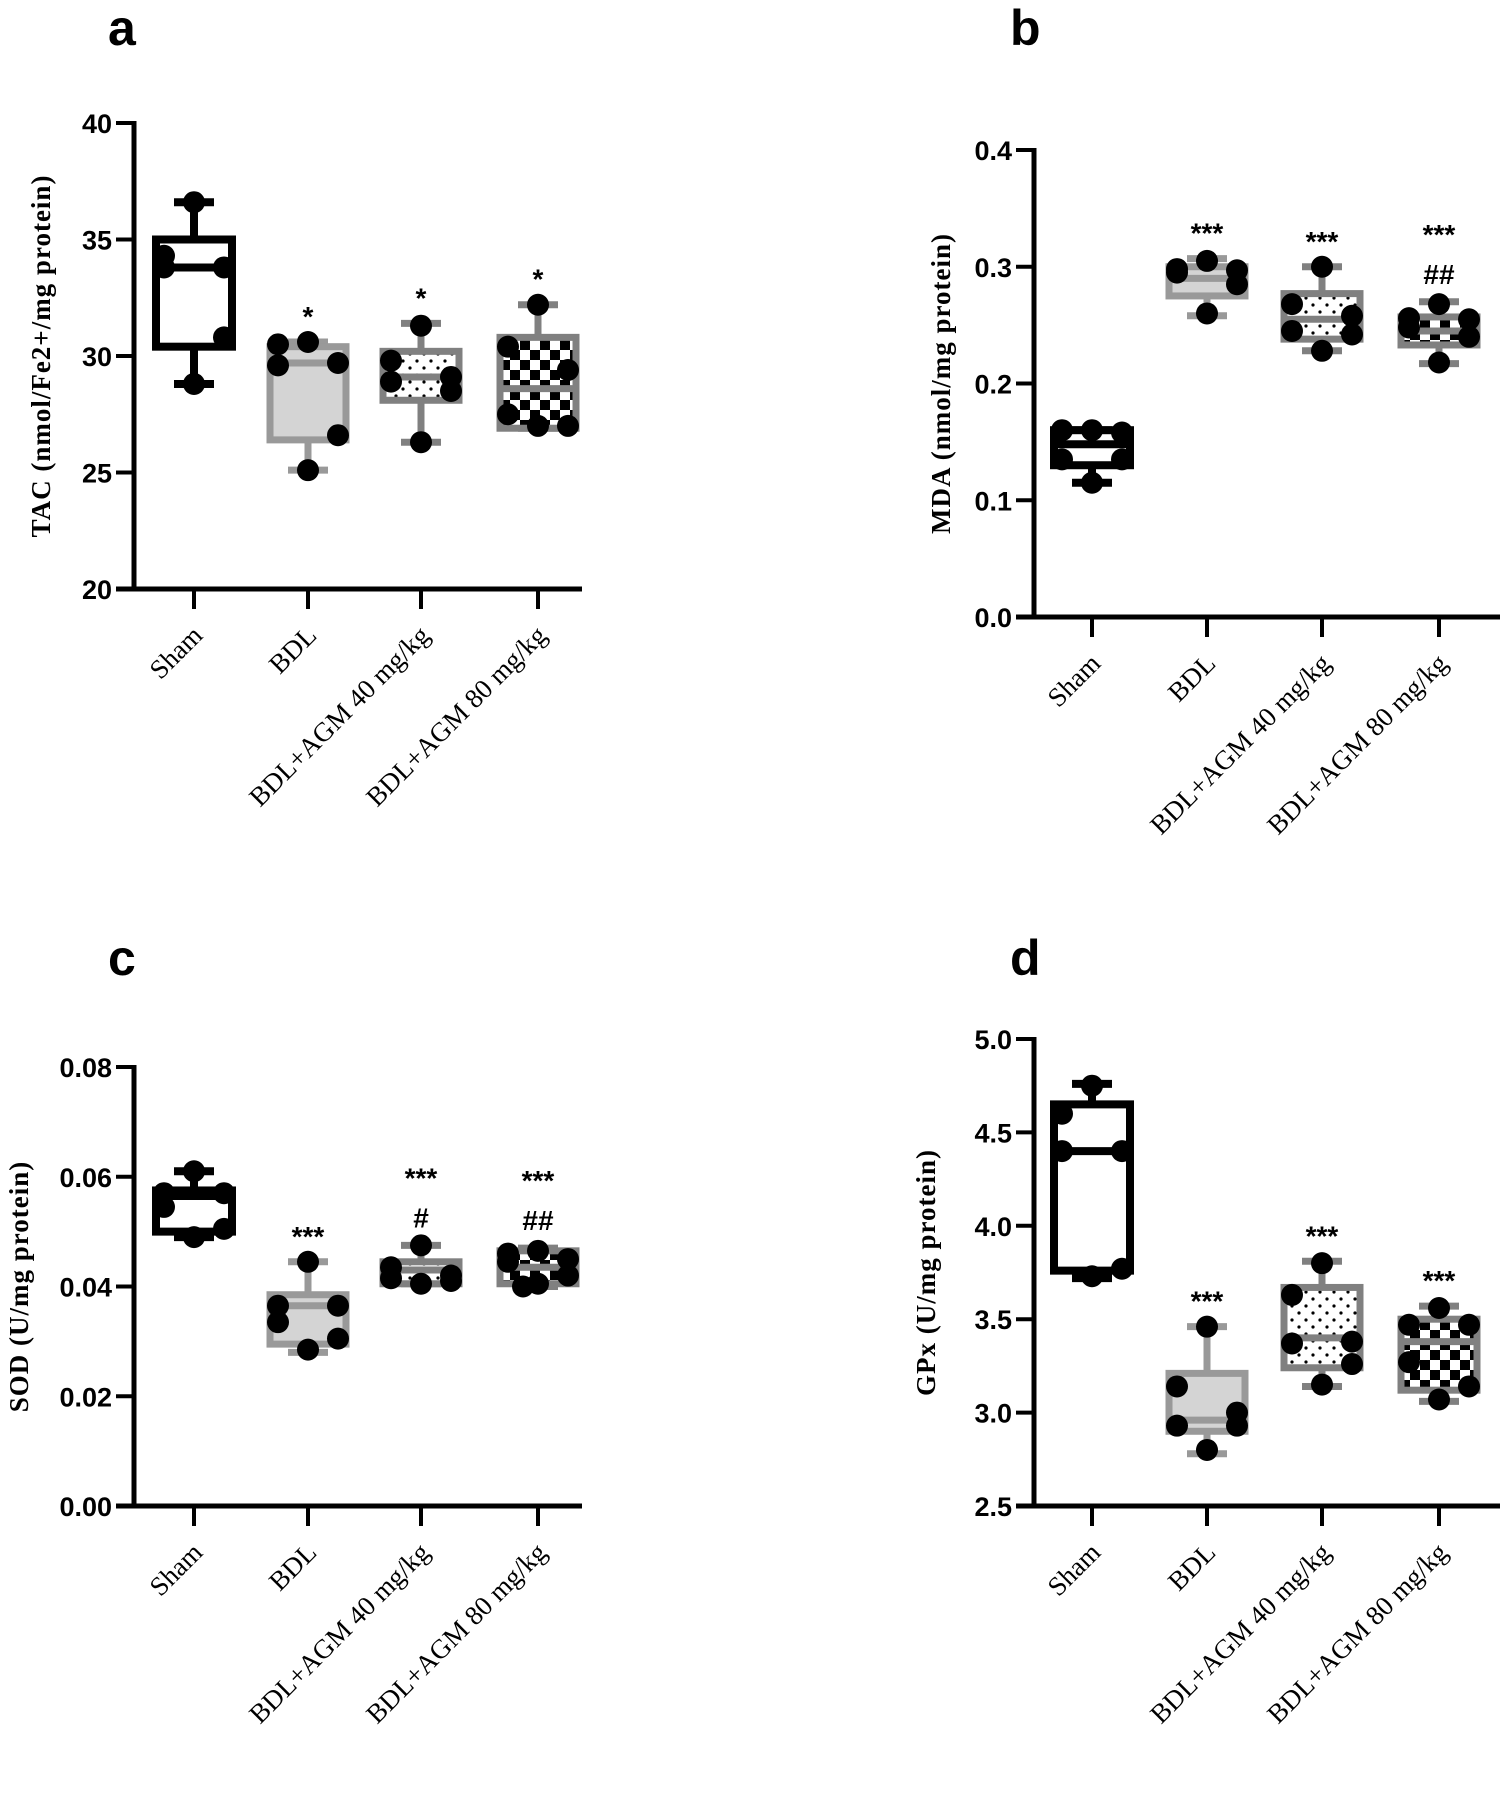  Describe the element at coordinates (421, 1217) in the screenshot. I see `significance-hash: #` at that location.